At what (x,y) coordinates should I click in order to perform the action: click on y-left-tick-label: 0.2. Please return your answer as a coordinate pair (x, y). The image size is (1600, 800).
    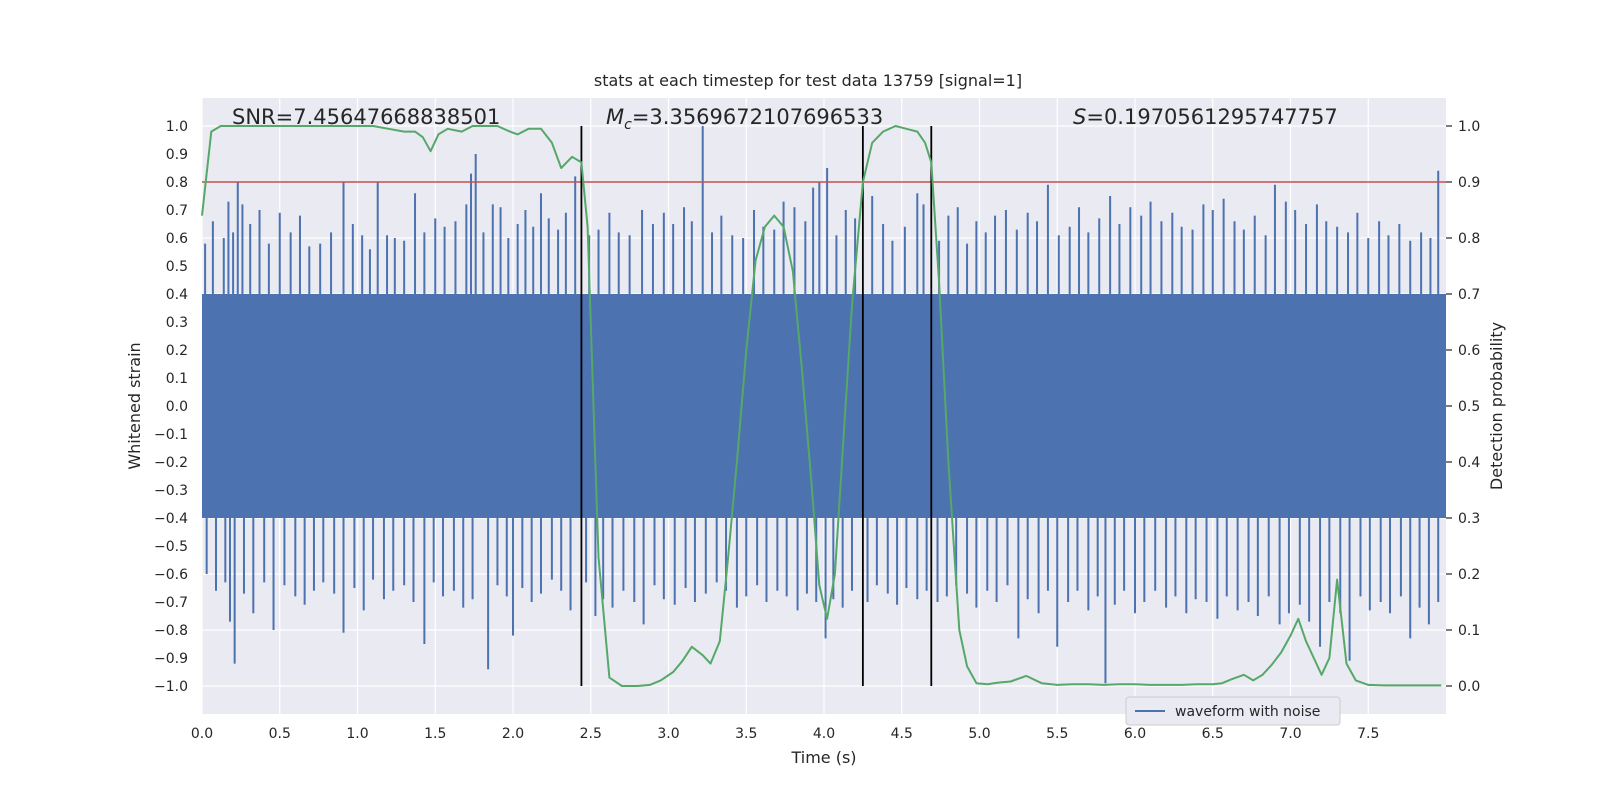
    Looking at the image, I should click on (177, 351).